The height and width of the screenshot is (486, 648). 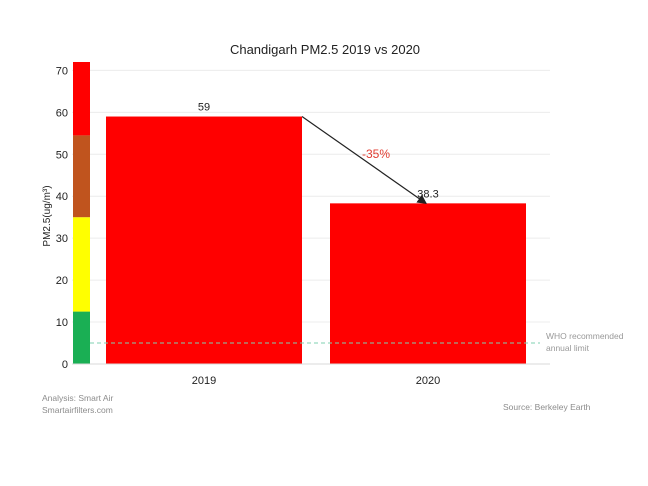 What do you see at coordinates (62, 239) in the screenshot?
I see `y-tick-label: 30` at bounding box center [62, 239].